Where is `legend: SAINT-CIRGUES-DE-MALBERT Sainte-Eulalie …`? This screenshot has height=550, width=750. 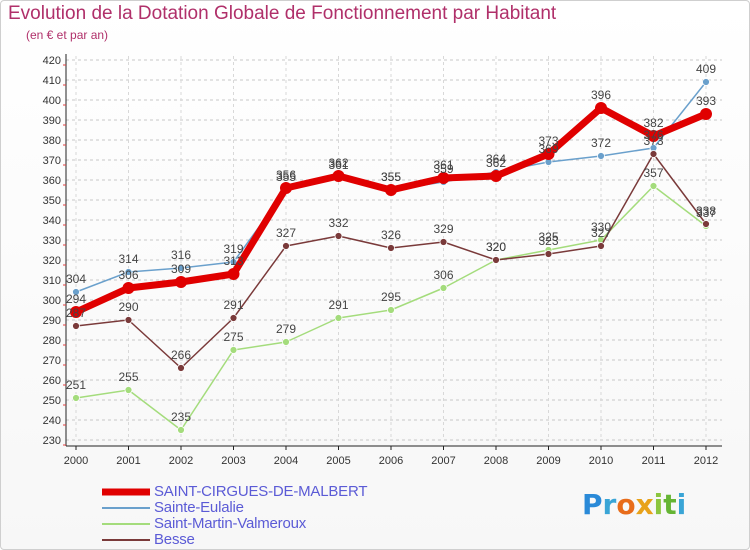
legend: SAINT-CIRGUES-DE-MALBERT Sainte-Eulalie … is located at coordinates (260, 515).